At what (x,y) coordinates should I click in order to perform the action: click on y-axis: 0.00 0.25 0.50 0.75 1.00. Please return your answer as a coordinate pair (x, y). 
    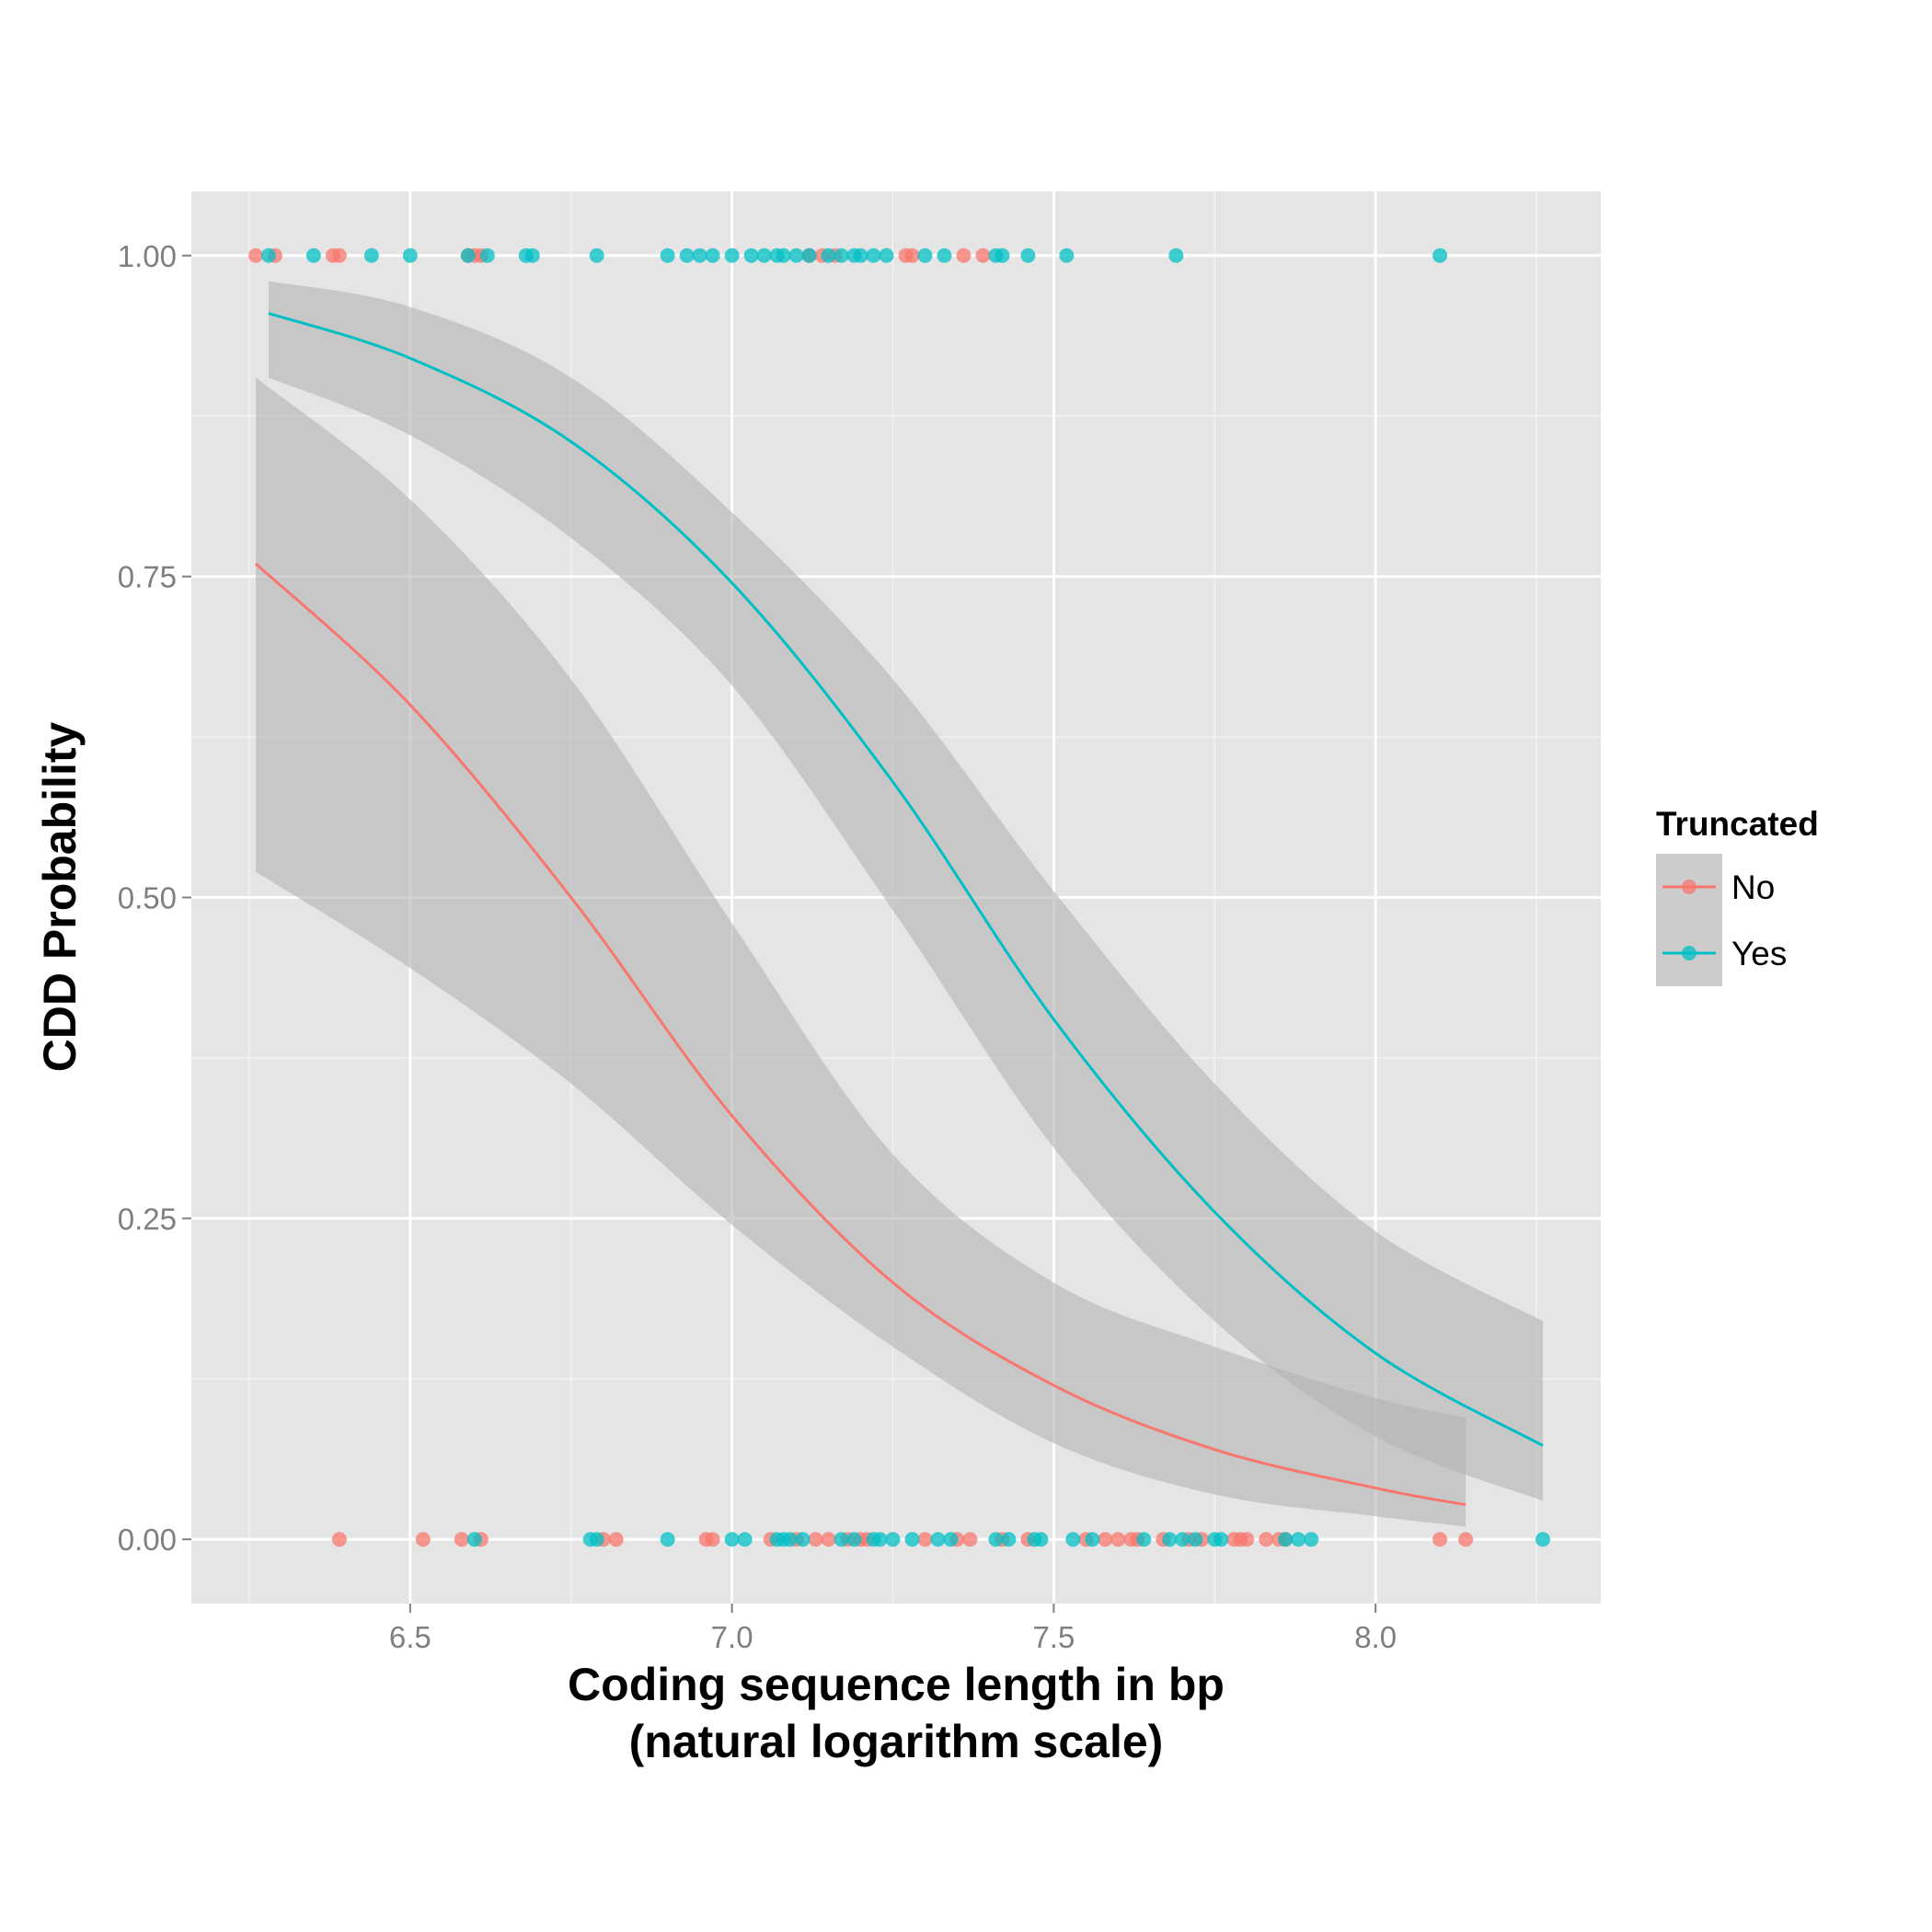
    Looking at the image, I should click on (154, 898).